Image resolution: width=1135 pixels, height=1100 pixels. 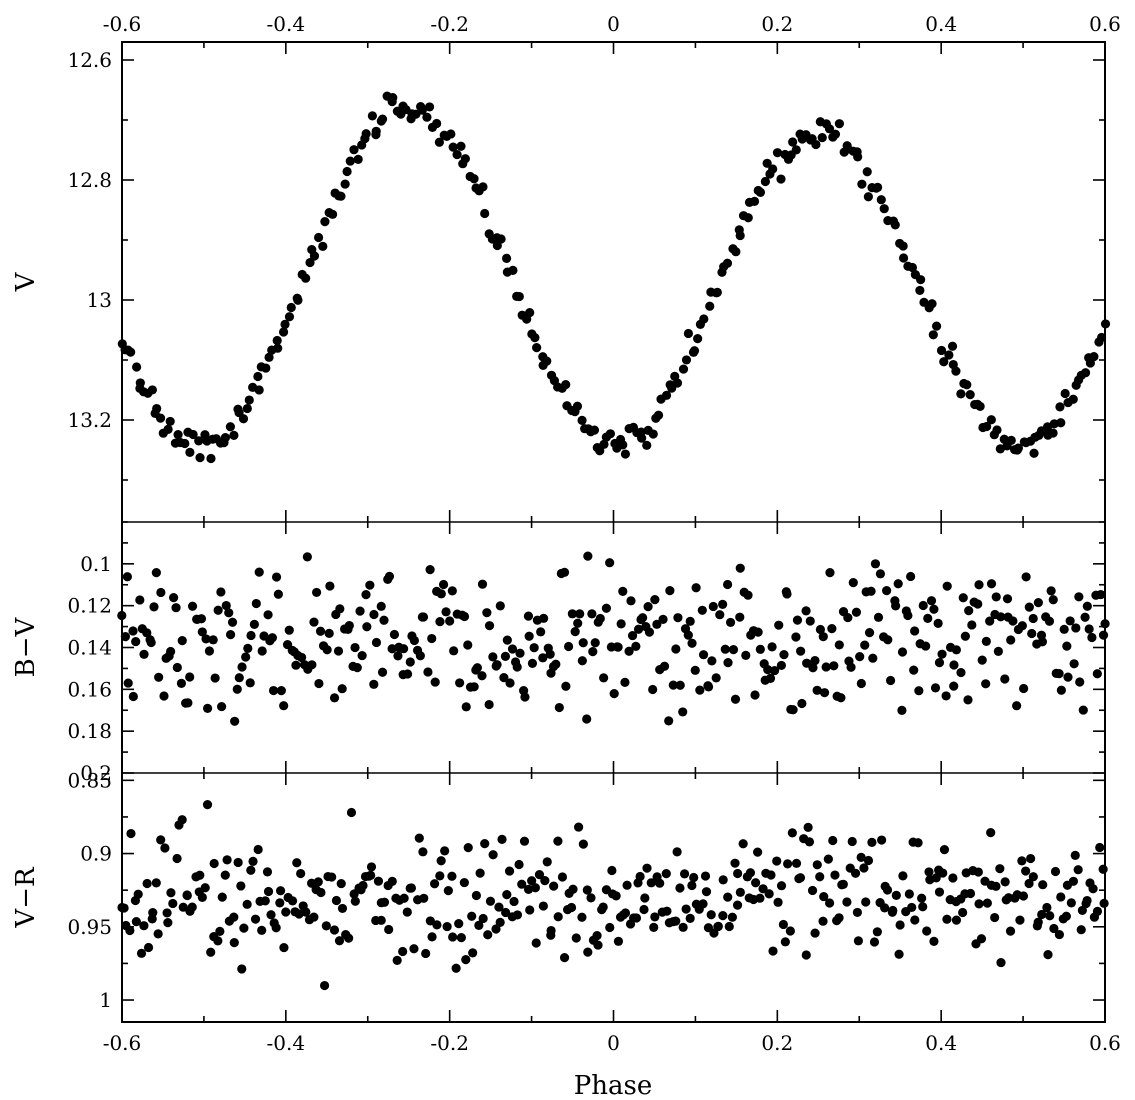 I want to click on y-tick-label: 0.9, so click(x=96, y=854).